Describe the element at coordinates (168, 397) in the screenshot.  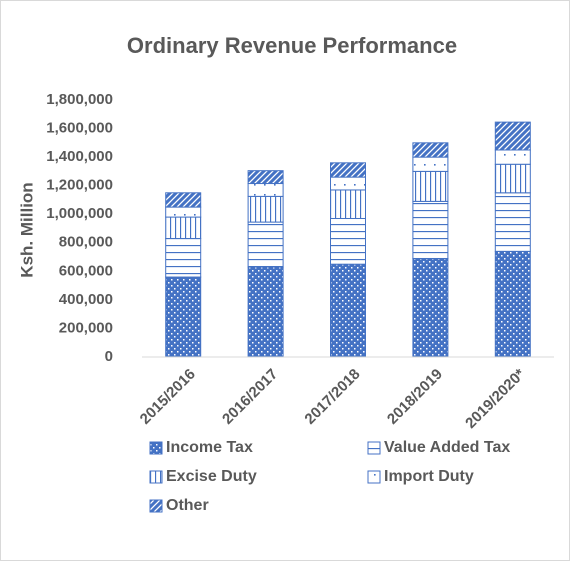
I see `x-tick-label: 2015/2016` at that location.